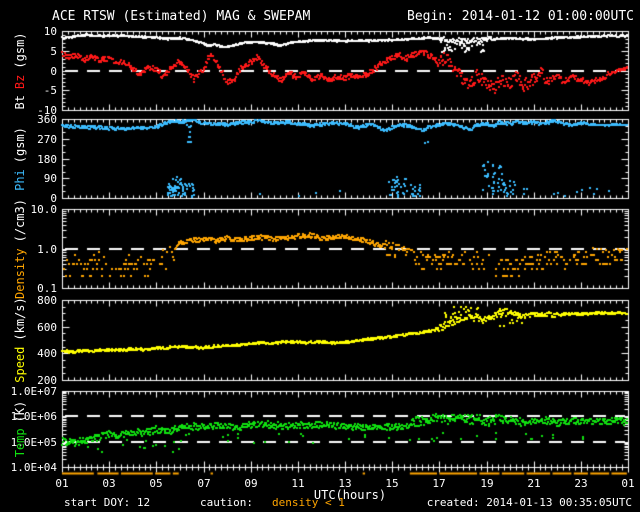  Describe the element at coordinates (33, 442) in the screenshot. I see `y-tick-label: 1.0E+05` at that location.